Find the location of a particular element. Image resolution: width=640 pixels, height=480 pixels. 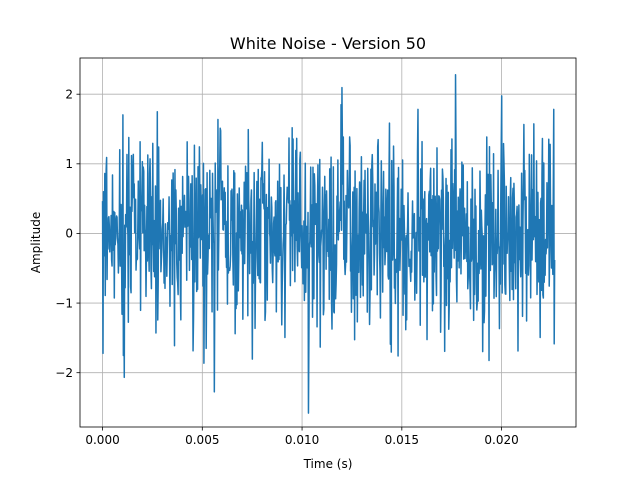

y-axis-ticks: −2 −1 0 1 2 is located at coordinates (67, 233).